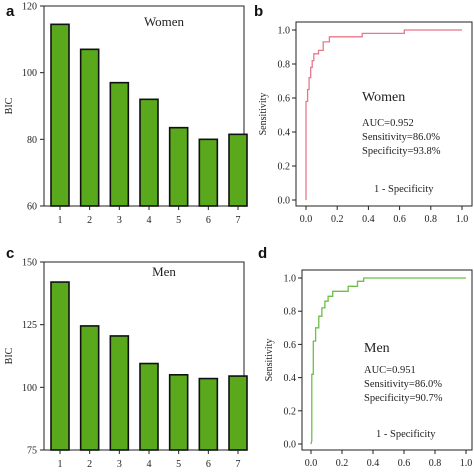 The width and height of the screenshot is (474, 472). Describe the element at coordinates (29, 263) in the screenshot. I see `y-tick-label: 150` at that location.